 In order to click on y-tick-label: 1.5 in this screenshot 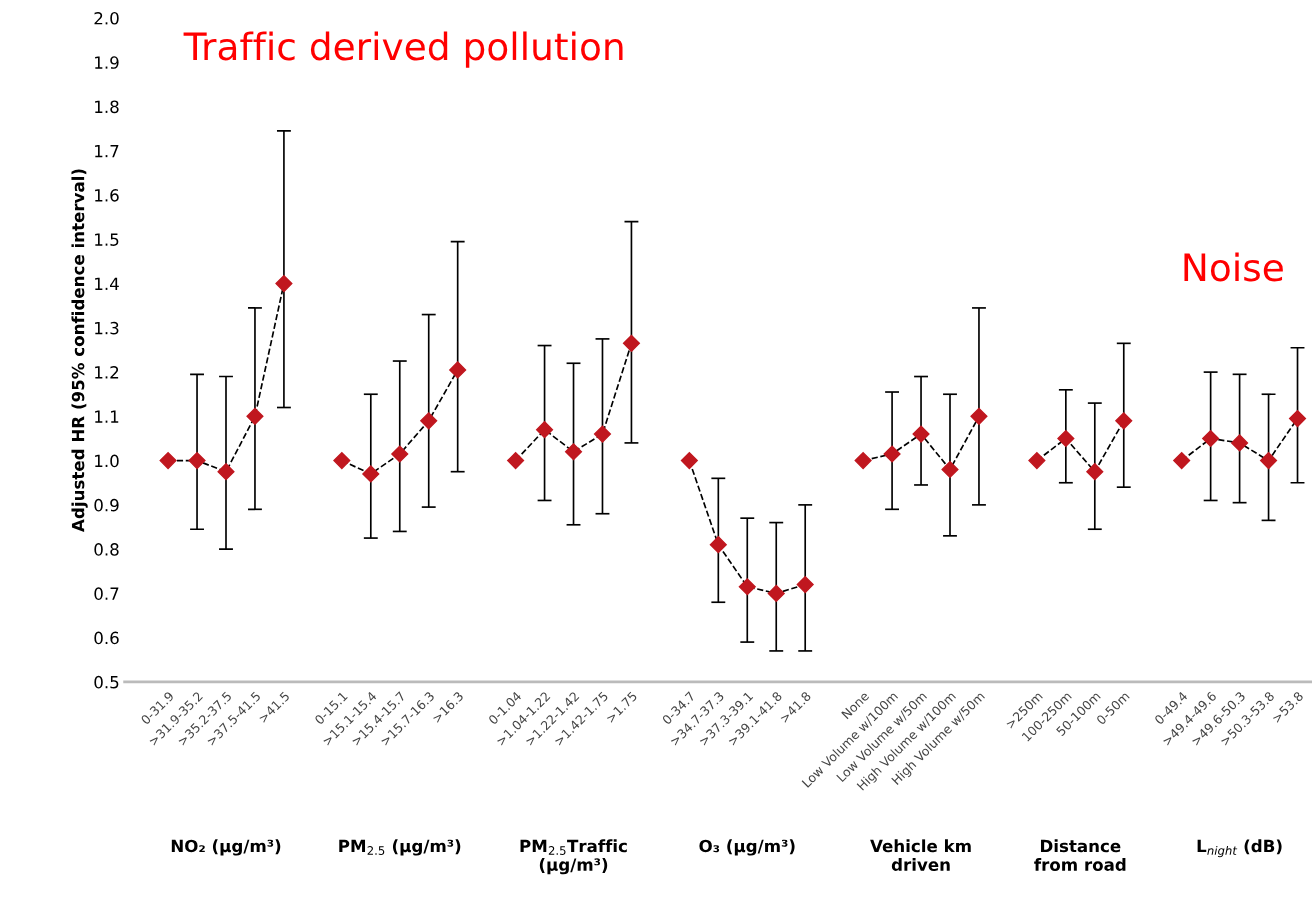, I will do `click(107, 239)`.